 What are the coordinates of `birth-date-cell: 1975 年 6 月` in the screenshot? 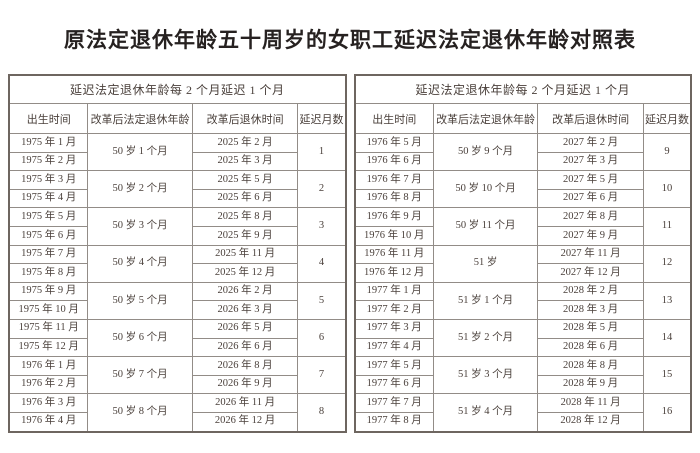 It's located at (48, 235).